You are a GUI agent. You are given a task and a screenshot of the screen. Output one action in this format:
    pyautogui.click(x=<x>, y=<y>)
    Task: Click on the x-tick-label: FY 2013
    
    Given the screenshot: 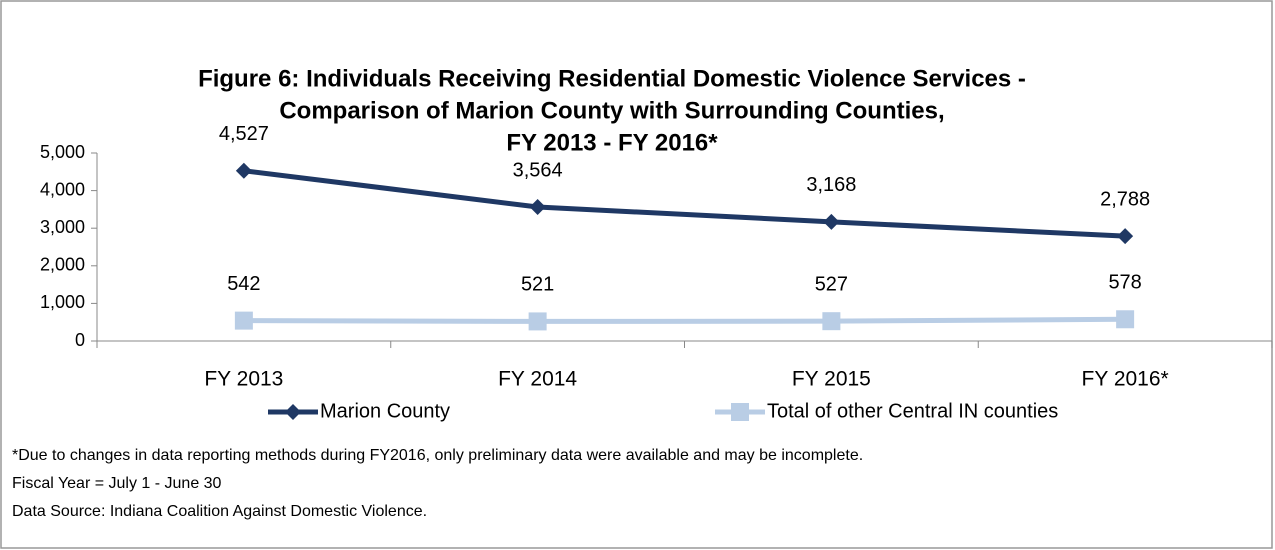 What is the action you would take?
    pyautogui.click(x=243, y=379)
    